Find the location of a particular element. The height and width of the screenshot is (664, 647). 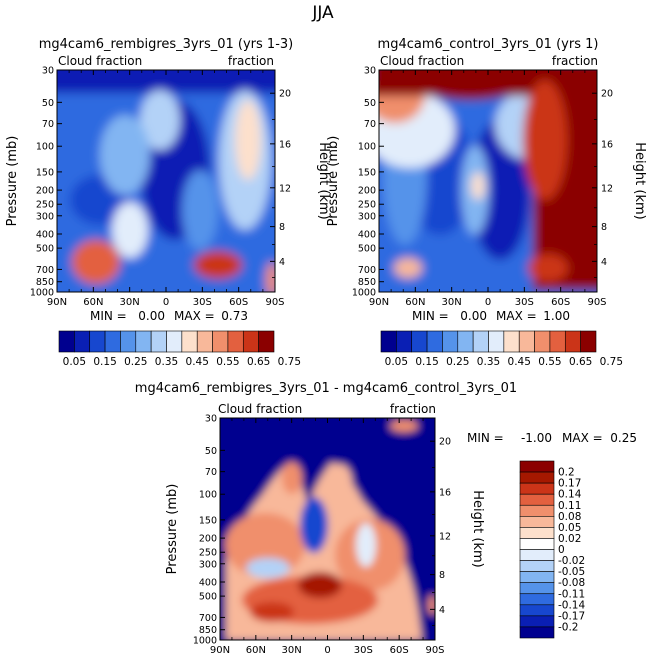

colorbar-label: 0.15 is located at coordinates (426, 362).